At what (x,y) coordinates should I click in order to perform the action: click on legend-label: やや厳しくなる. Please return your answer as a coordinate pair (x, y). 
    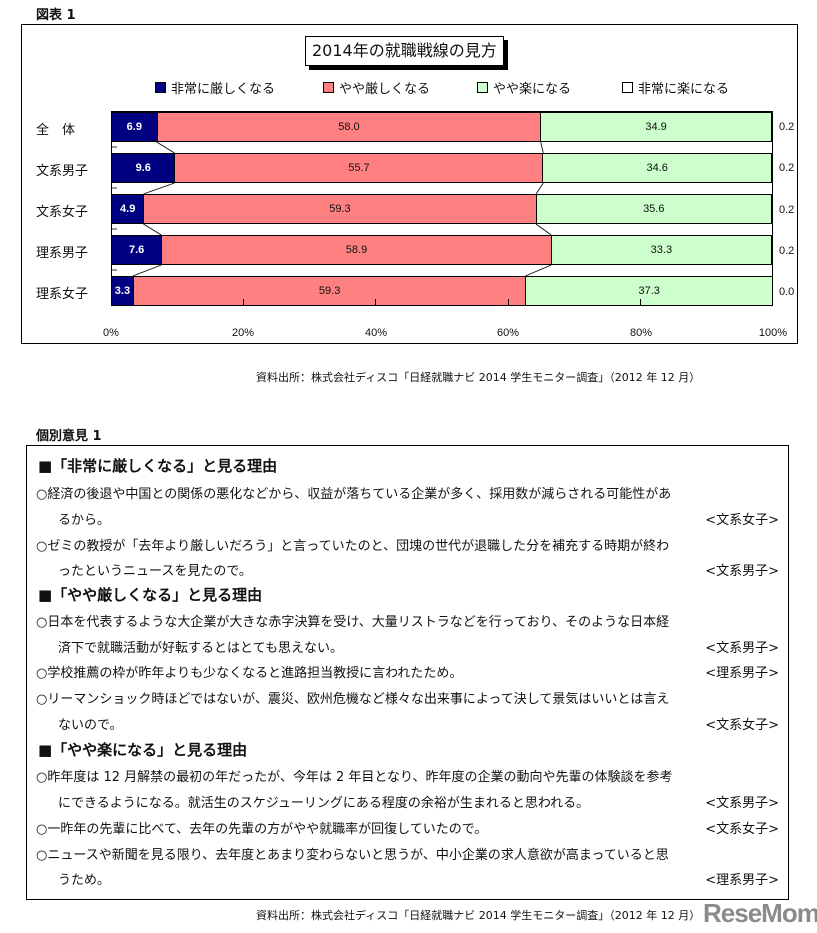
    Looking at the image, I should click on (385, 89).